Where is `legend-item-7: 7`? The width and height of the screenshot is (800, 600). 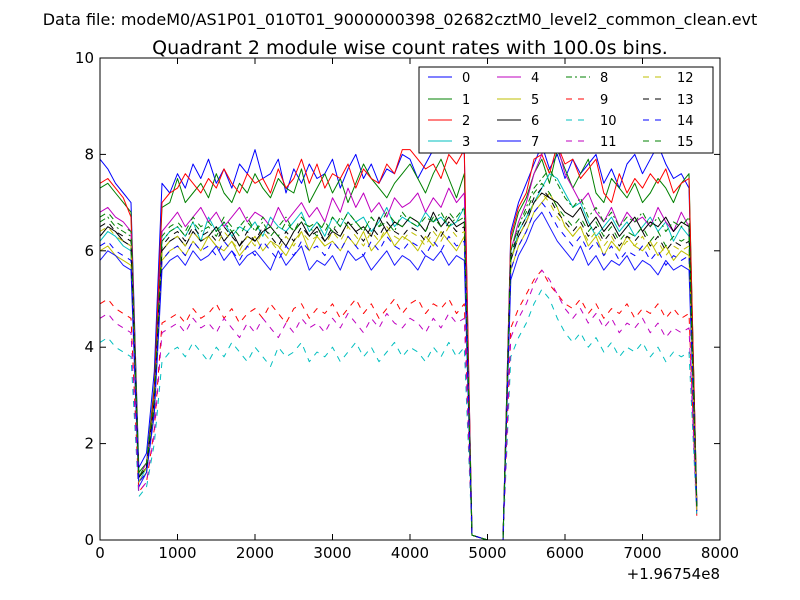
legend-item-7: 7 is located at coordinates (518, 142).